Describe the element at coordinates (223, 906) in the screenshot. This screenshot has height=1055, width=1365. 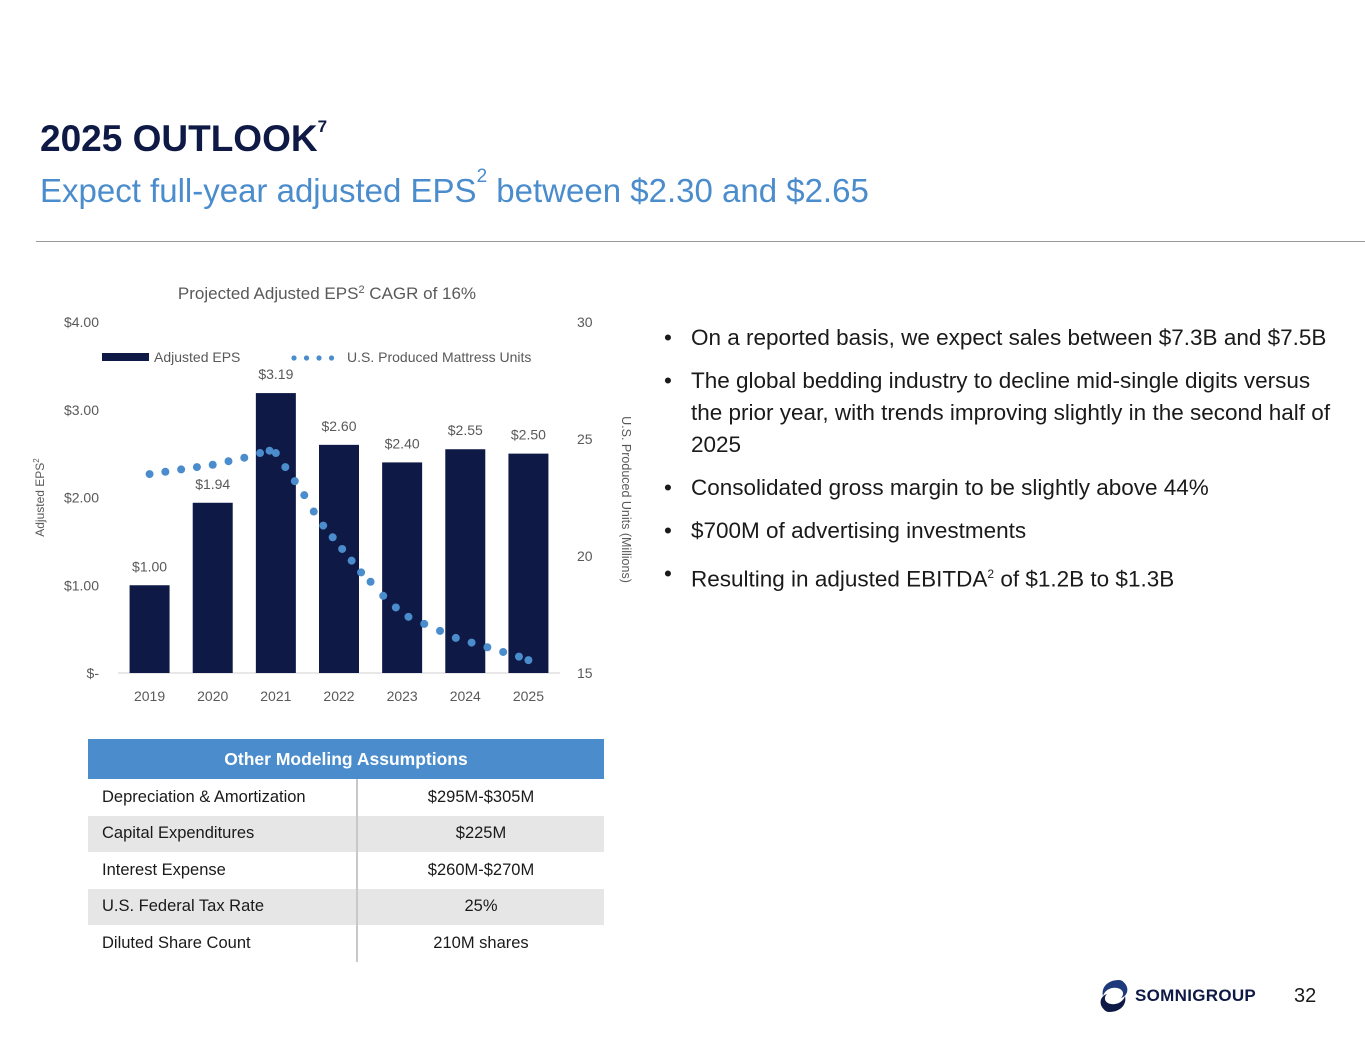
I see `row-label: U.S. Federal Tax Rate` at that location.